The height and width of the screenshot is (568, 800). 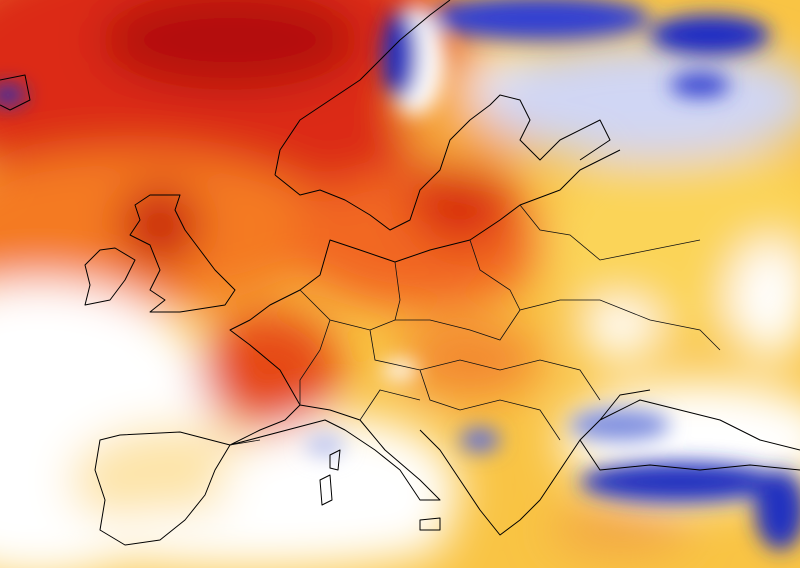 I want to click on coast-balkans, so click(x=609, y=467).